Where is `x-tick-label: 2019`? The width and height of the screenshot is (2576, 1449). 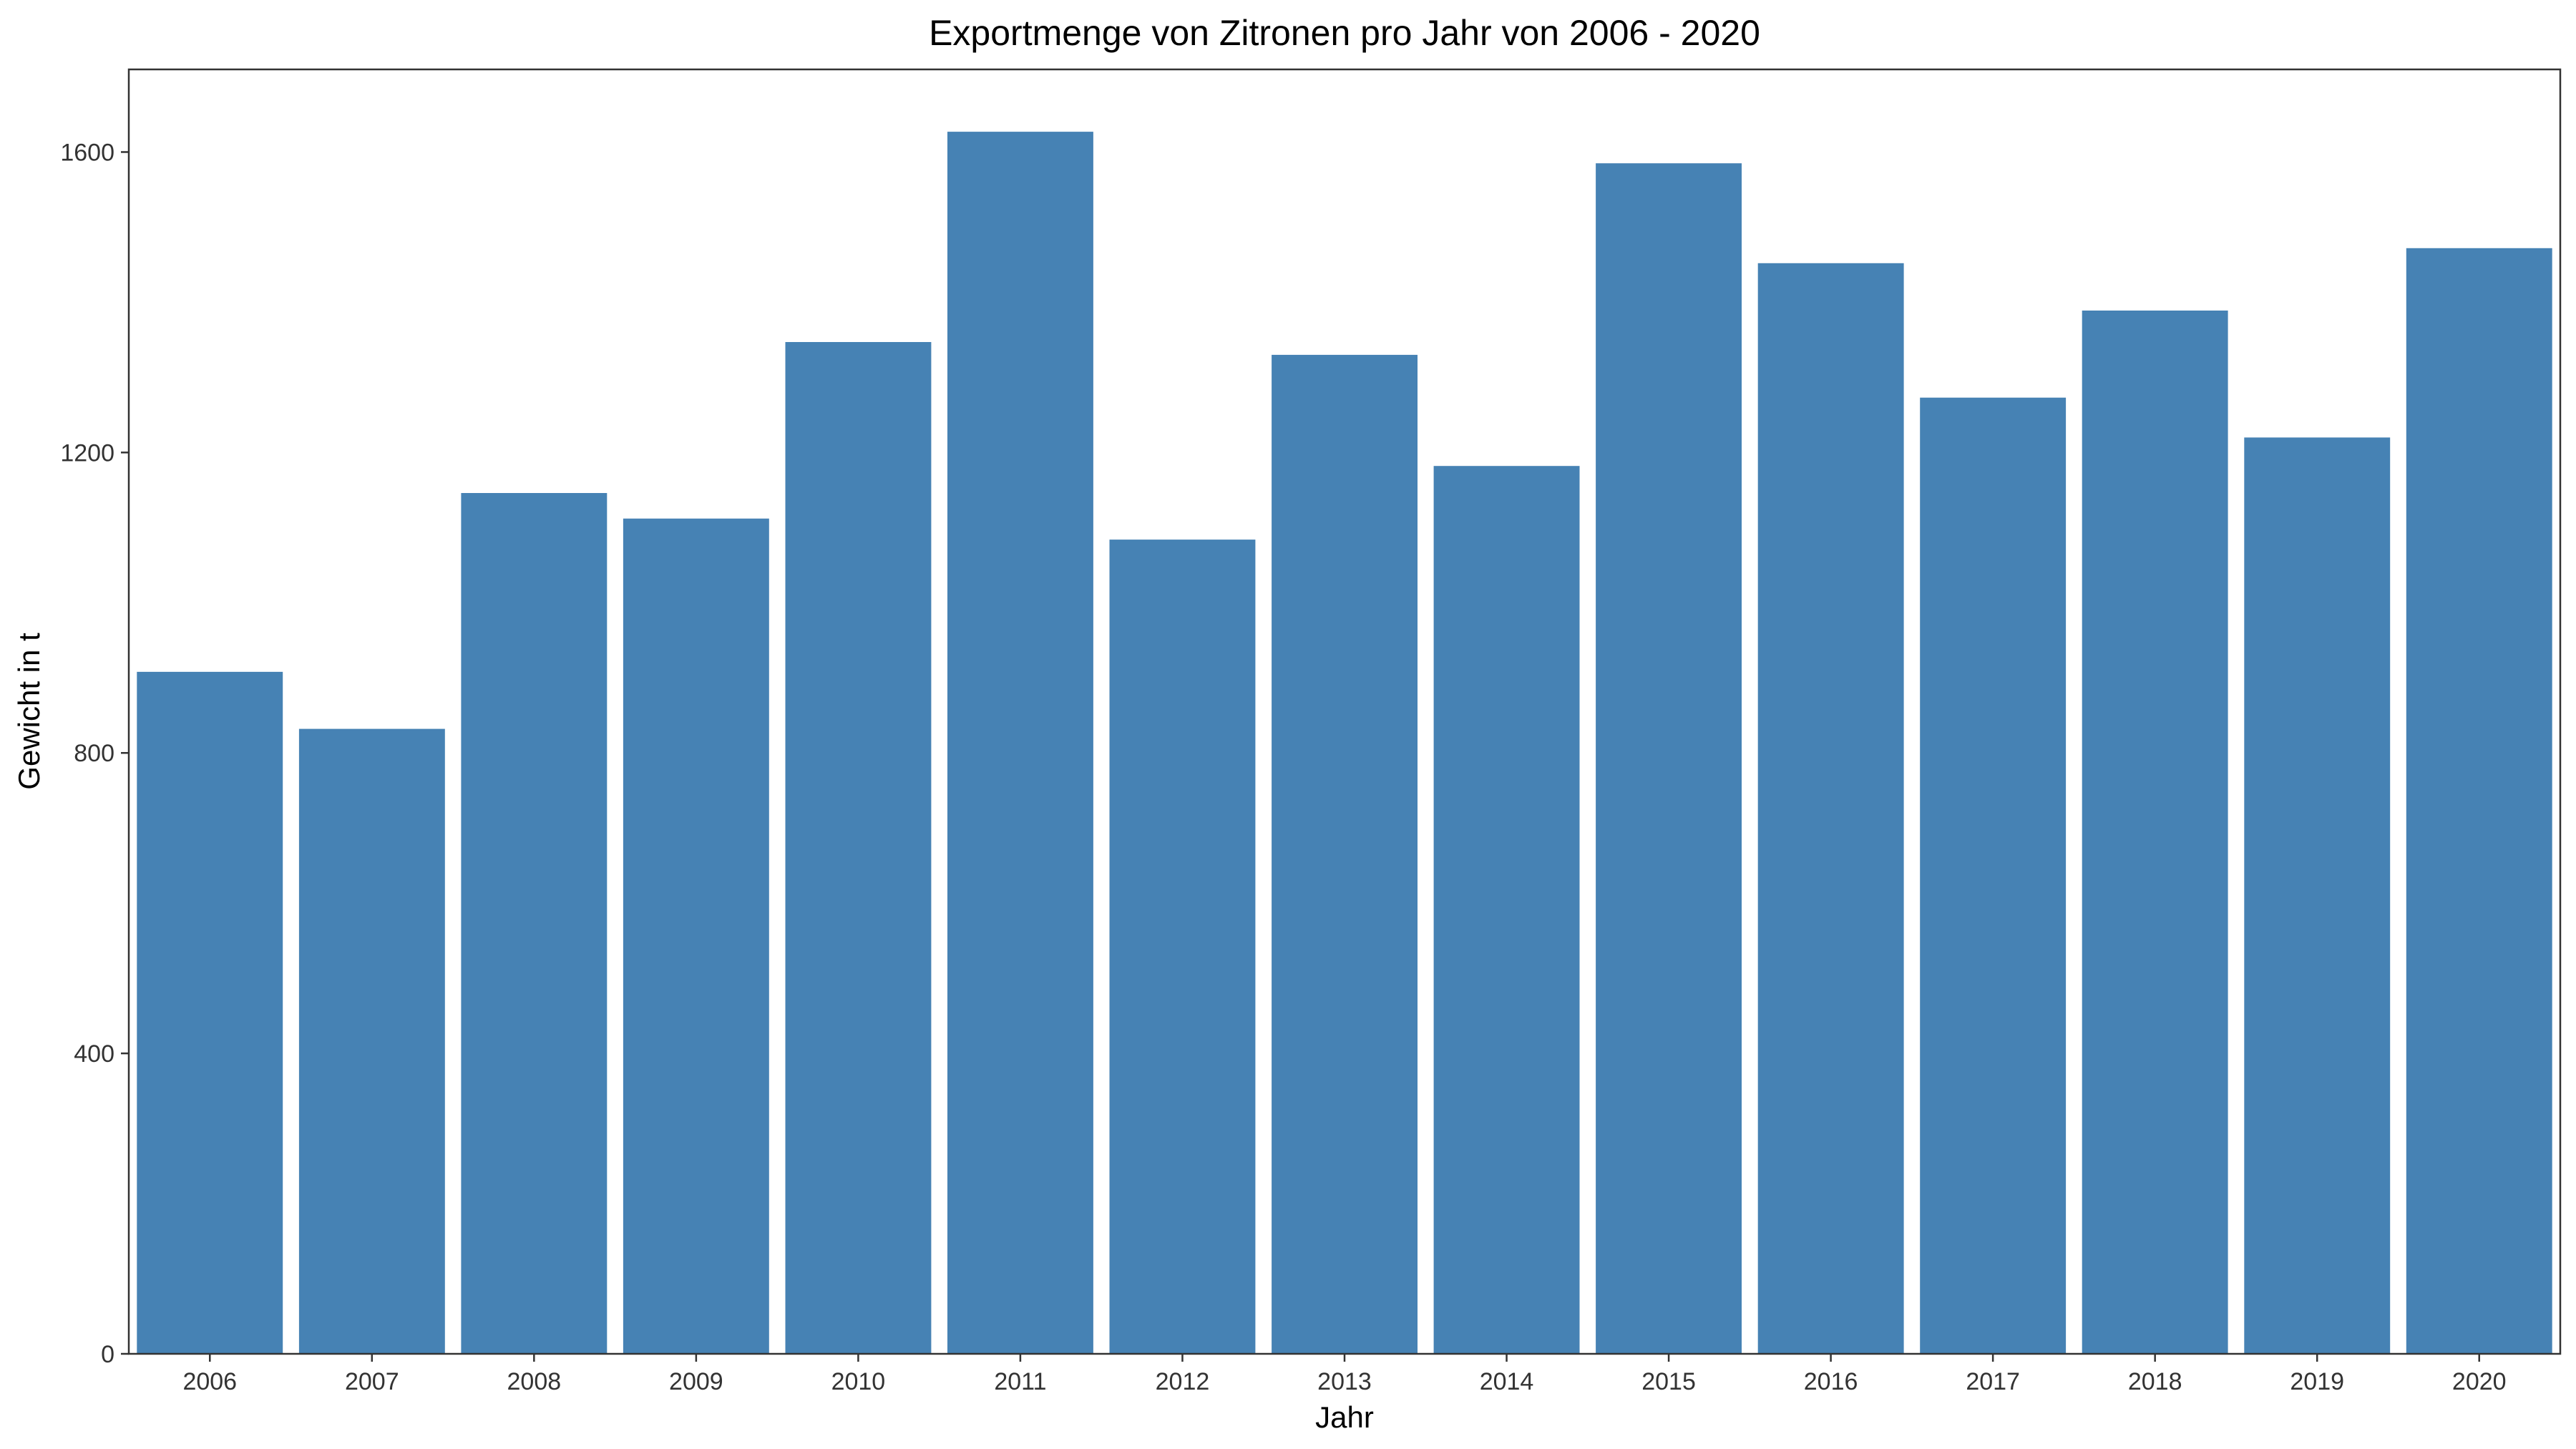
x-tick-label: 2019 is located at coordinates (2317, 1381).